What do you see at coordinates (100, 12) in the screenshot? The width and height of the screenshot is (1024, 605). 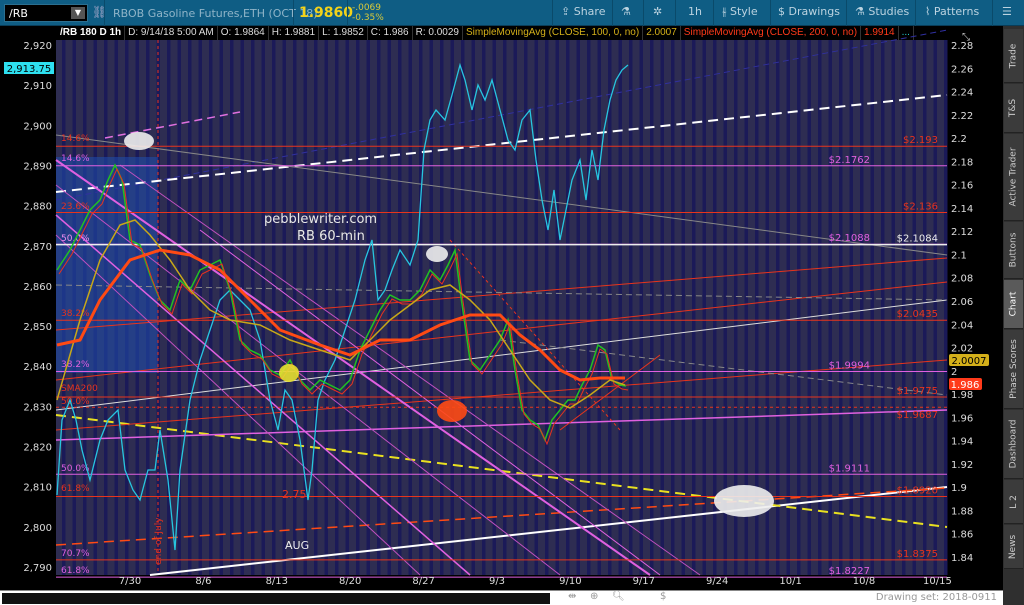 I see `link-icon: ⛓` at bounding box center [100, 12].